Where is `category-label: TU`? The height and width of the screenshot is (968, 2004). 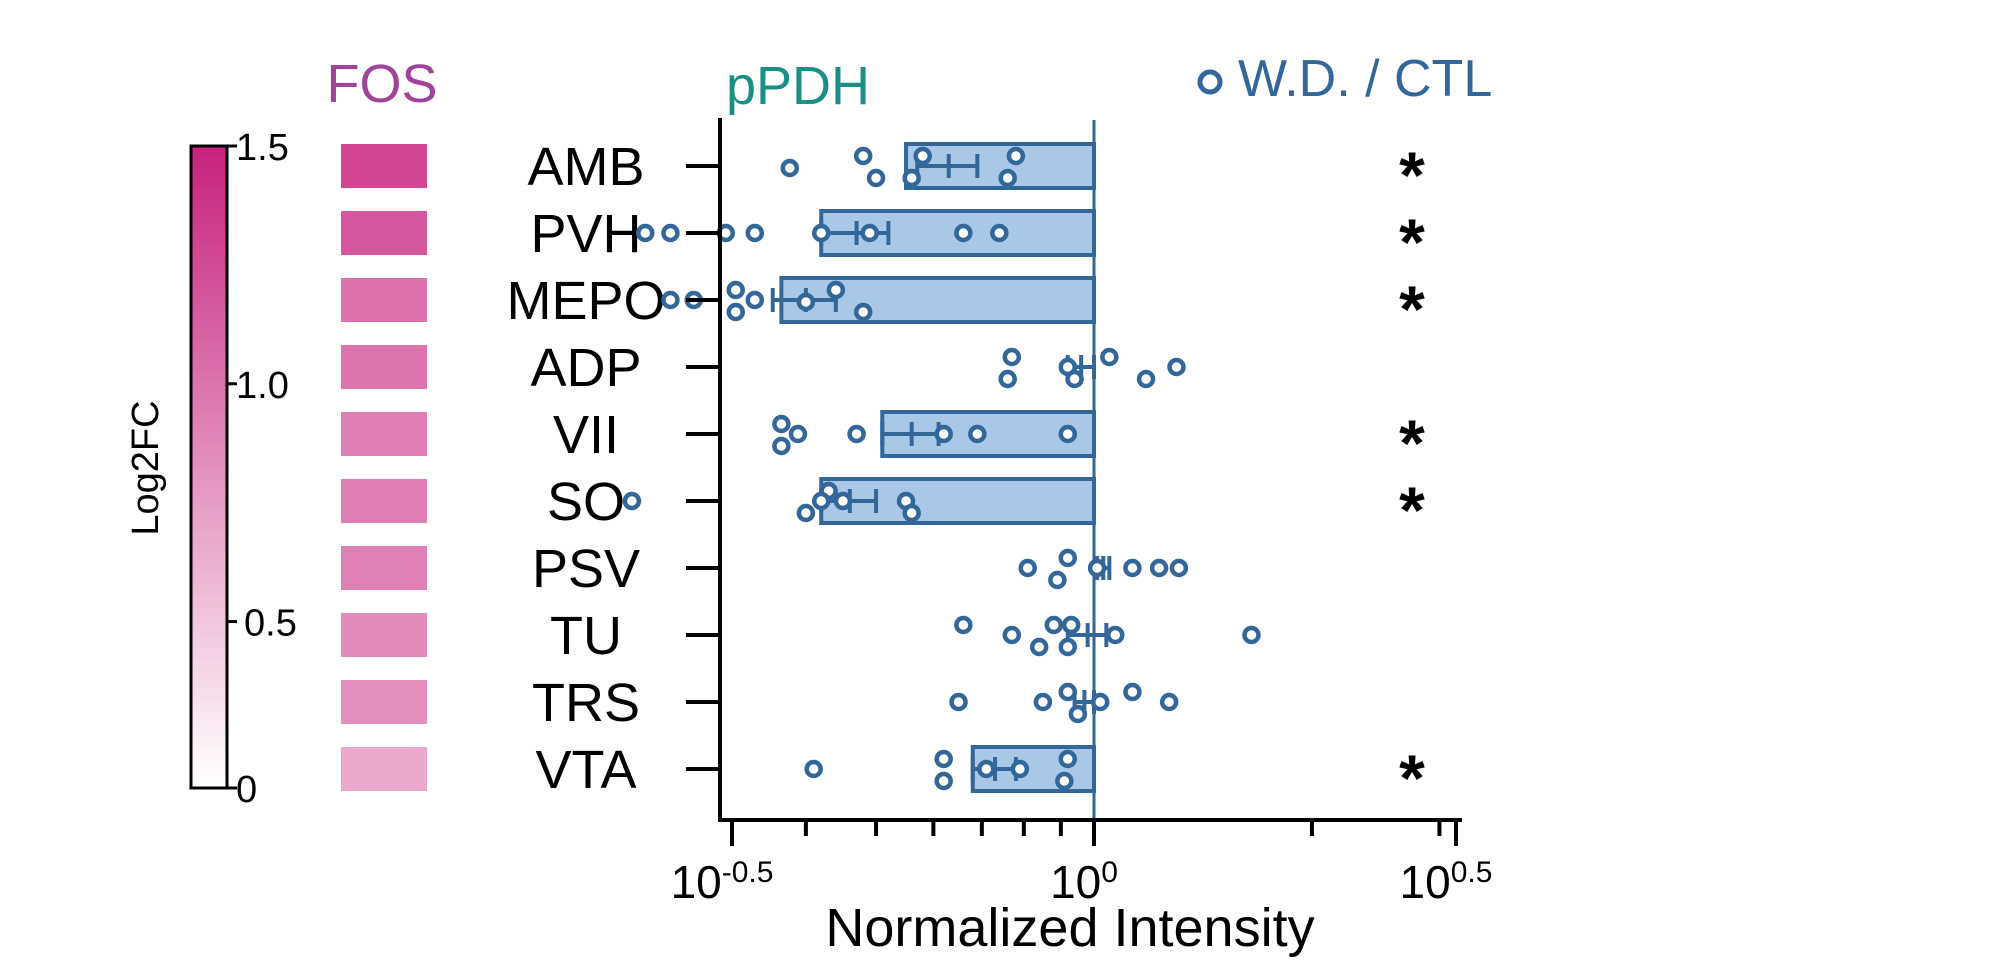 category-label: TU is located at coordinates (586, 636).